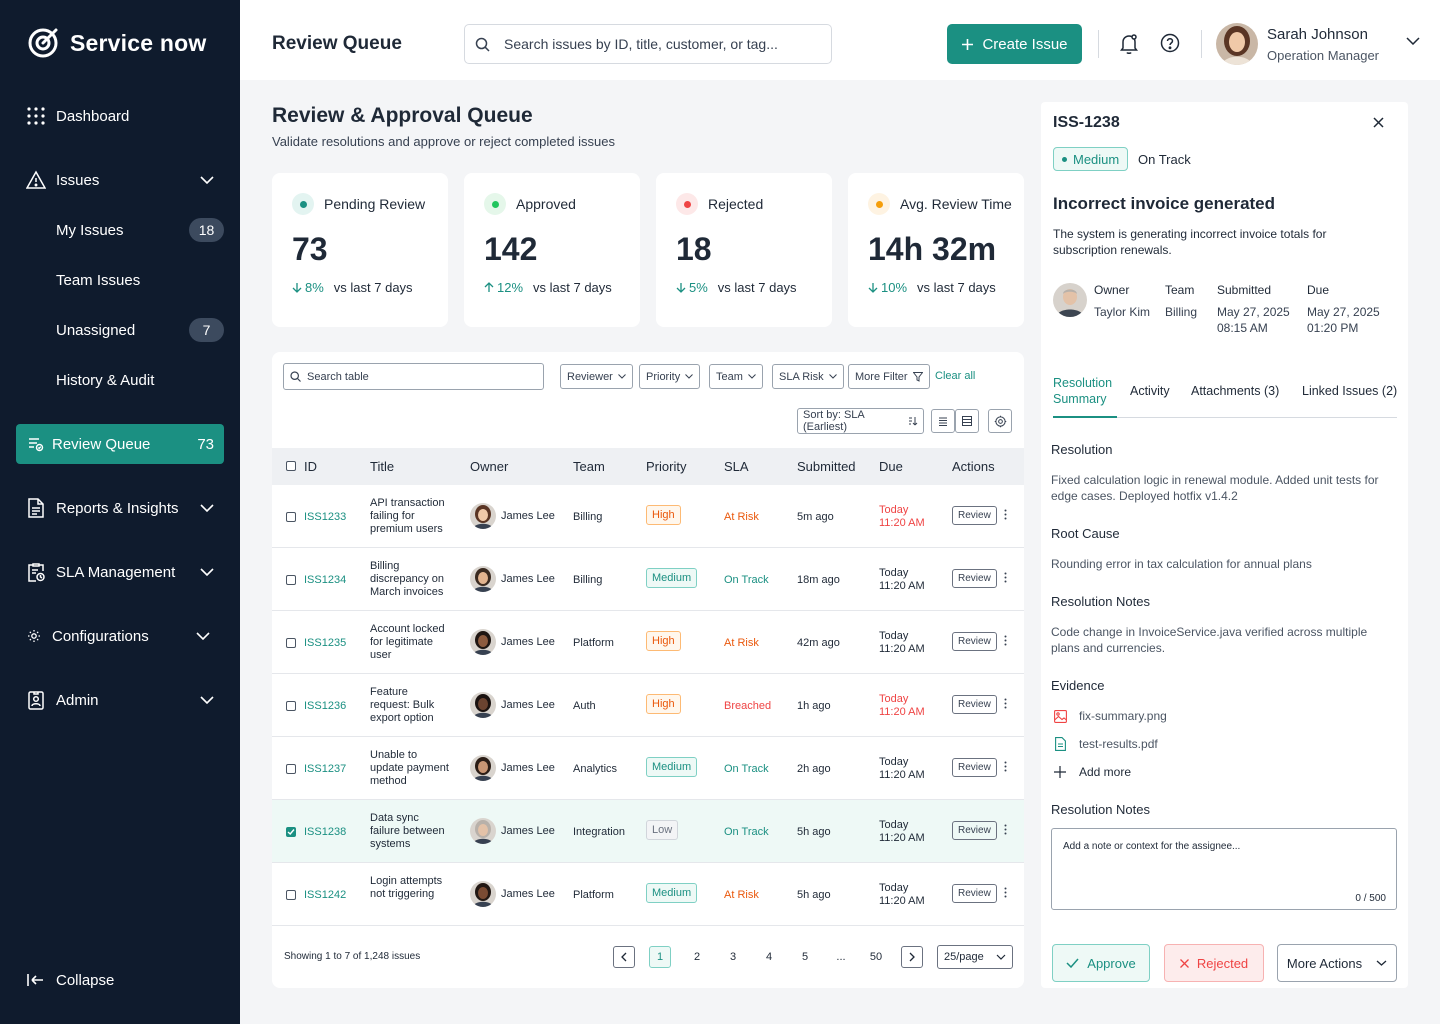 This screenshot has height=1024, width=1440. What do you see at coordinates (528, 894) in the screenshot?
I see `owner-name: James Lee` at bounding box center [528, 894].